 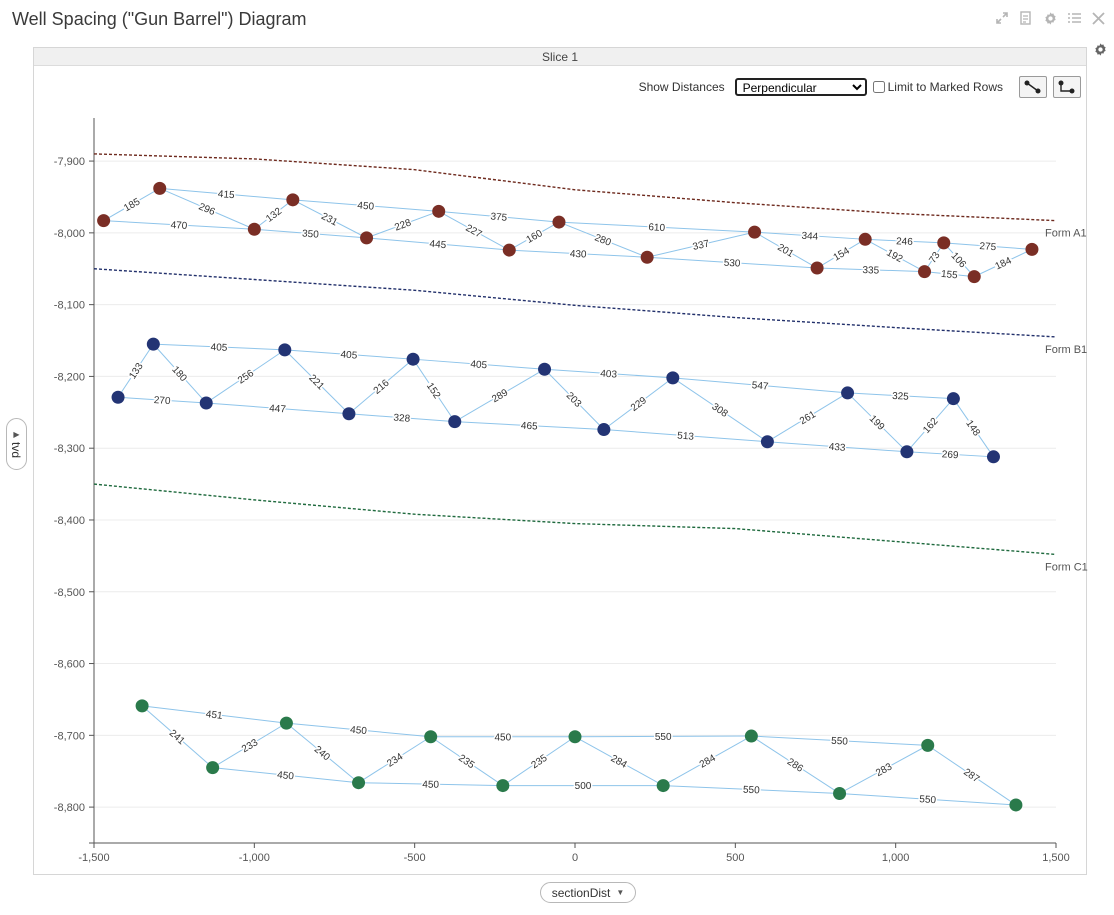 What do you see at coordinates (1066, 567) in the screenshot?
I see `formation-label: Form C1` at bounding box center [1066, 567].